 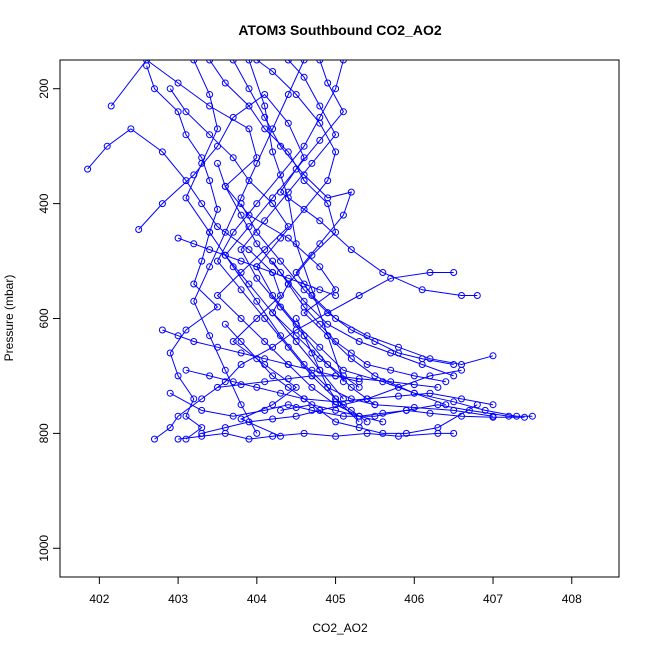 I want to click on x-tick-label: 404, so click(x=257, y=599).